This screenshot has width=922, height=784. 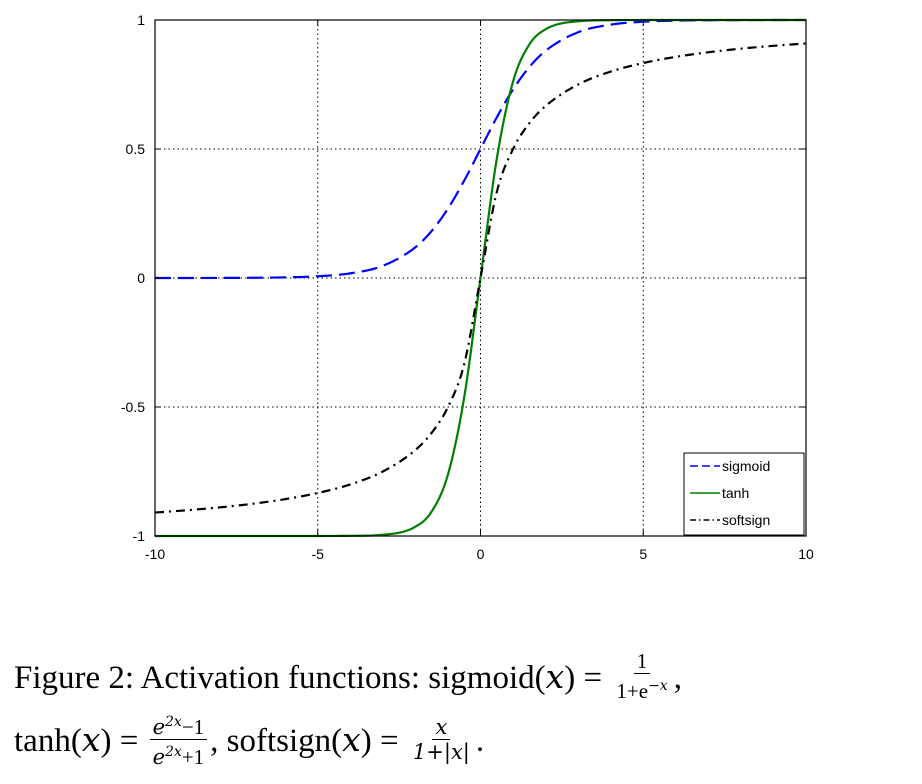 I want to click on sigmoid-fraction: 1 1+e−x, so click(x=641, y=676).